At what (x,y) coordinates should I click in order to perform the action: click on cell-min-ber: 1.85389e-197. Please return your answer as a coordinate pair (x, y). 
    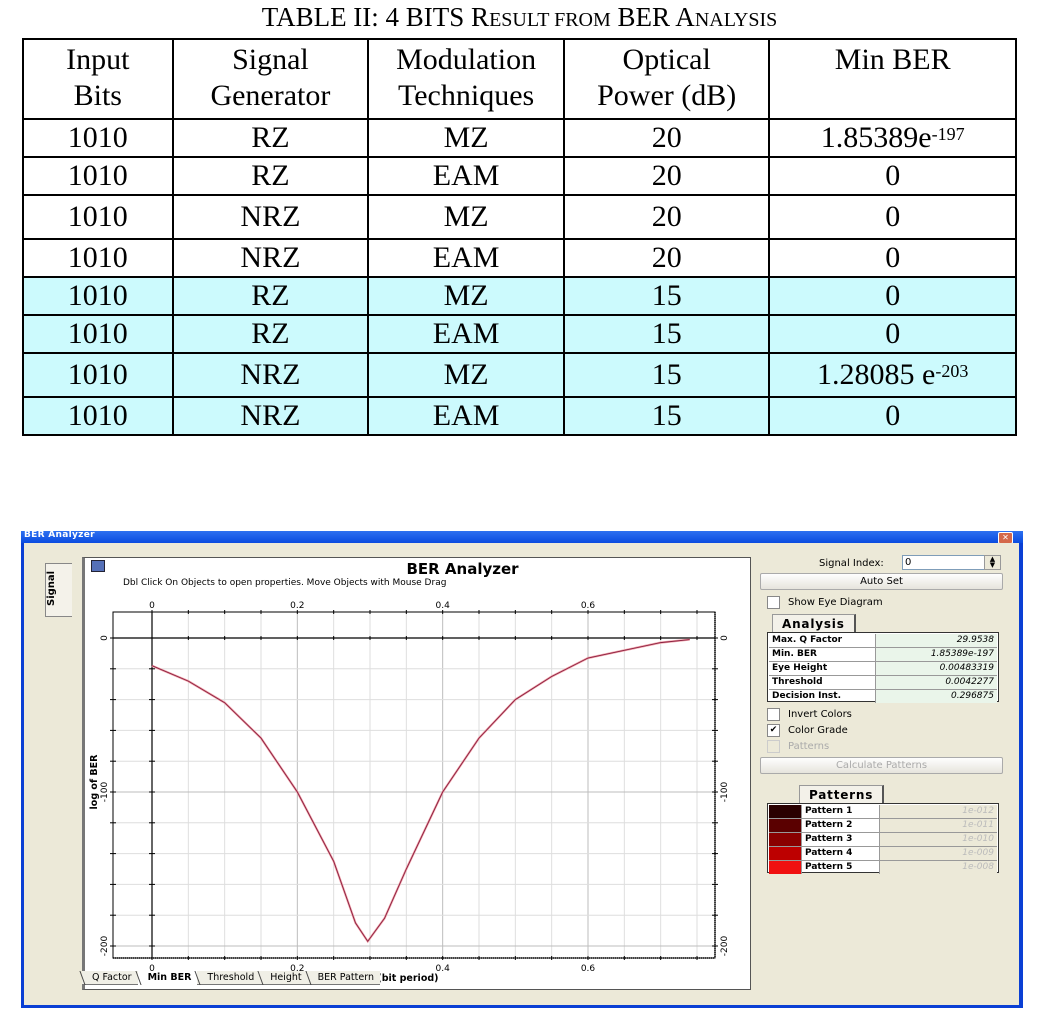
    Looking at the image, I should click on (892, 138).